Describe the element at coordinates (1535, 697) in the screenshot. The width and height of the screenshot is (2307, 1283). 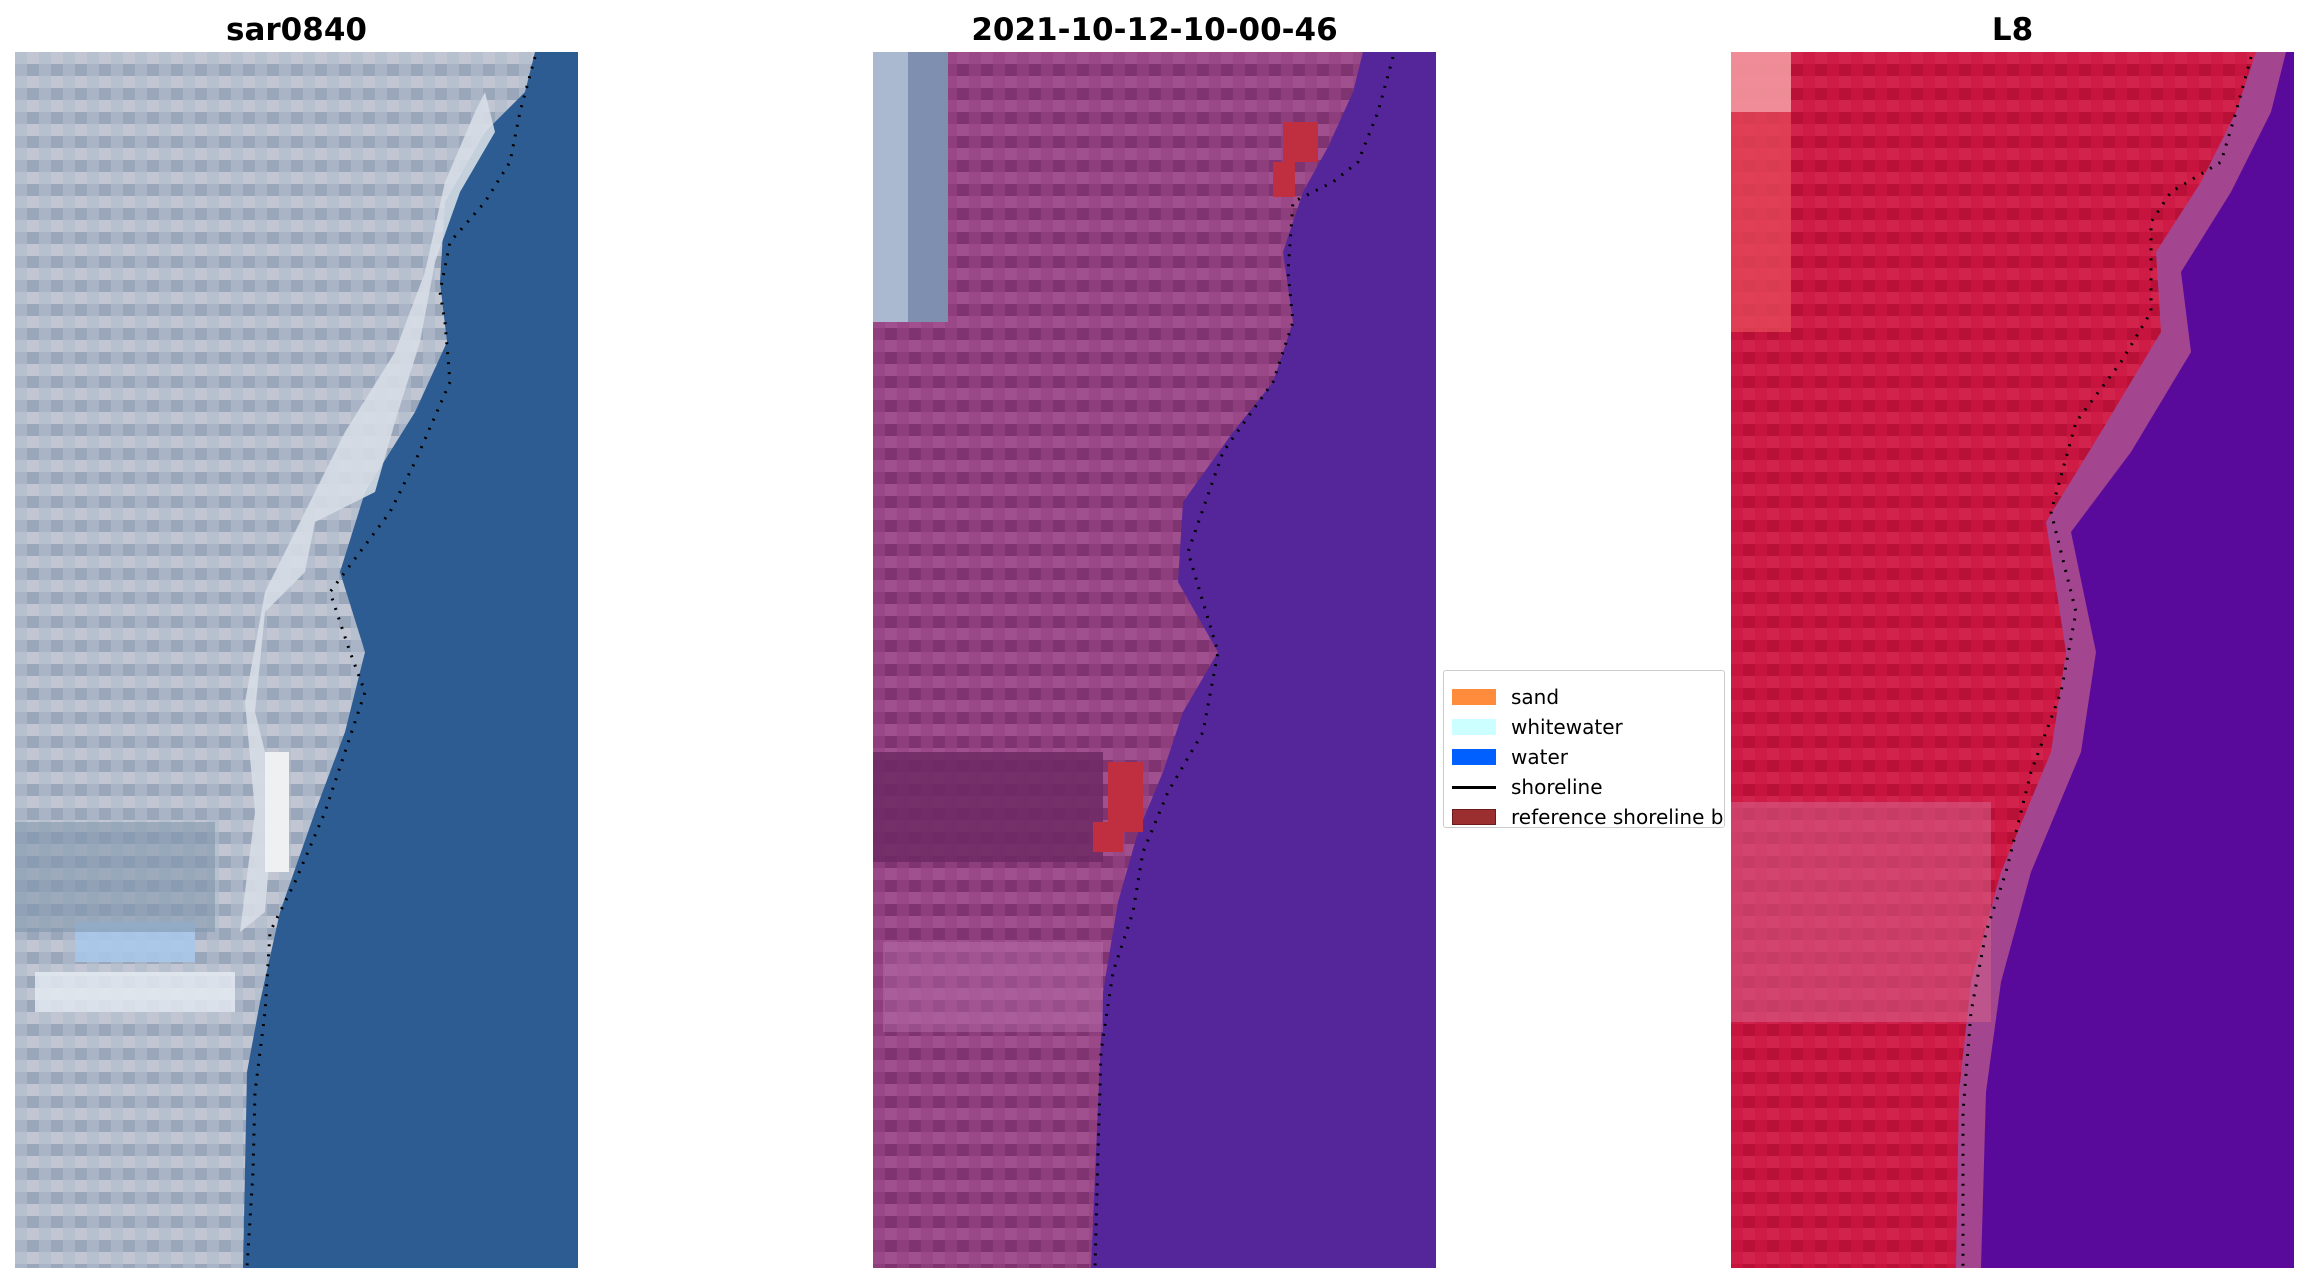
I see `legend-label: sand` at that location.